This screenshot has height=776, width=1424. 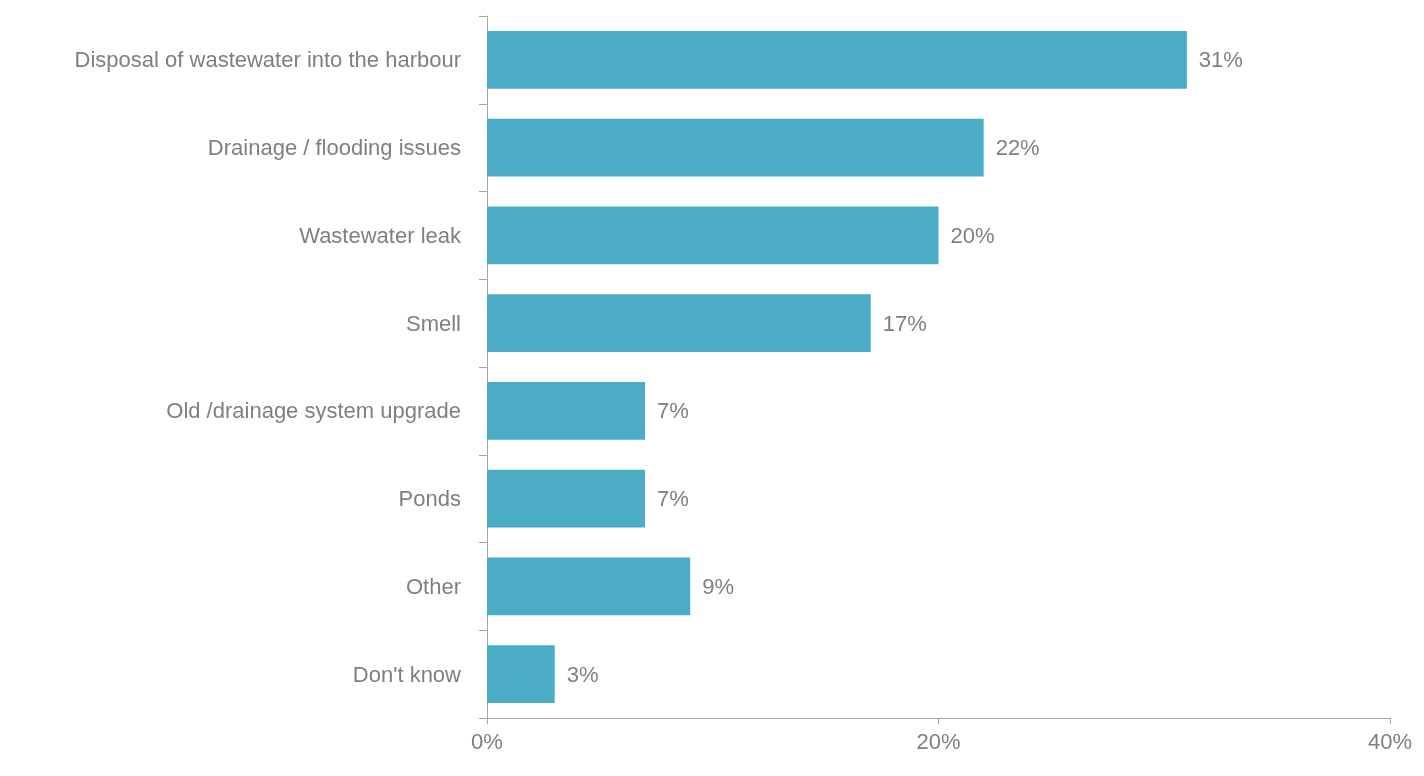 What do you see at coordinates (267, 60) in the screenshot?
I see `y-tick-label: Disposal of wastewater into the harbour` at bounding box center [267, 60].